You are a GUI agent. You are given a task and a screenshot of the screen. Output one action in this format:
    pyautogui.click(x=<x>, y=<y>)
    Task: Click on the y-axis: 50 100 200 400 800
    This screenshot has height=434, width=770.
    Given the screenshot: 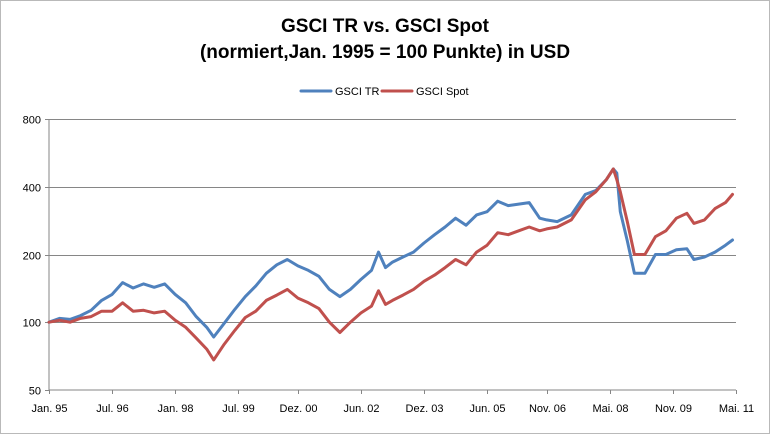 What is the action you would take?
    pyautogui.click(x=36, y=256)
    